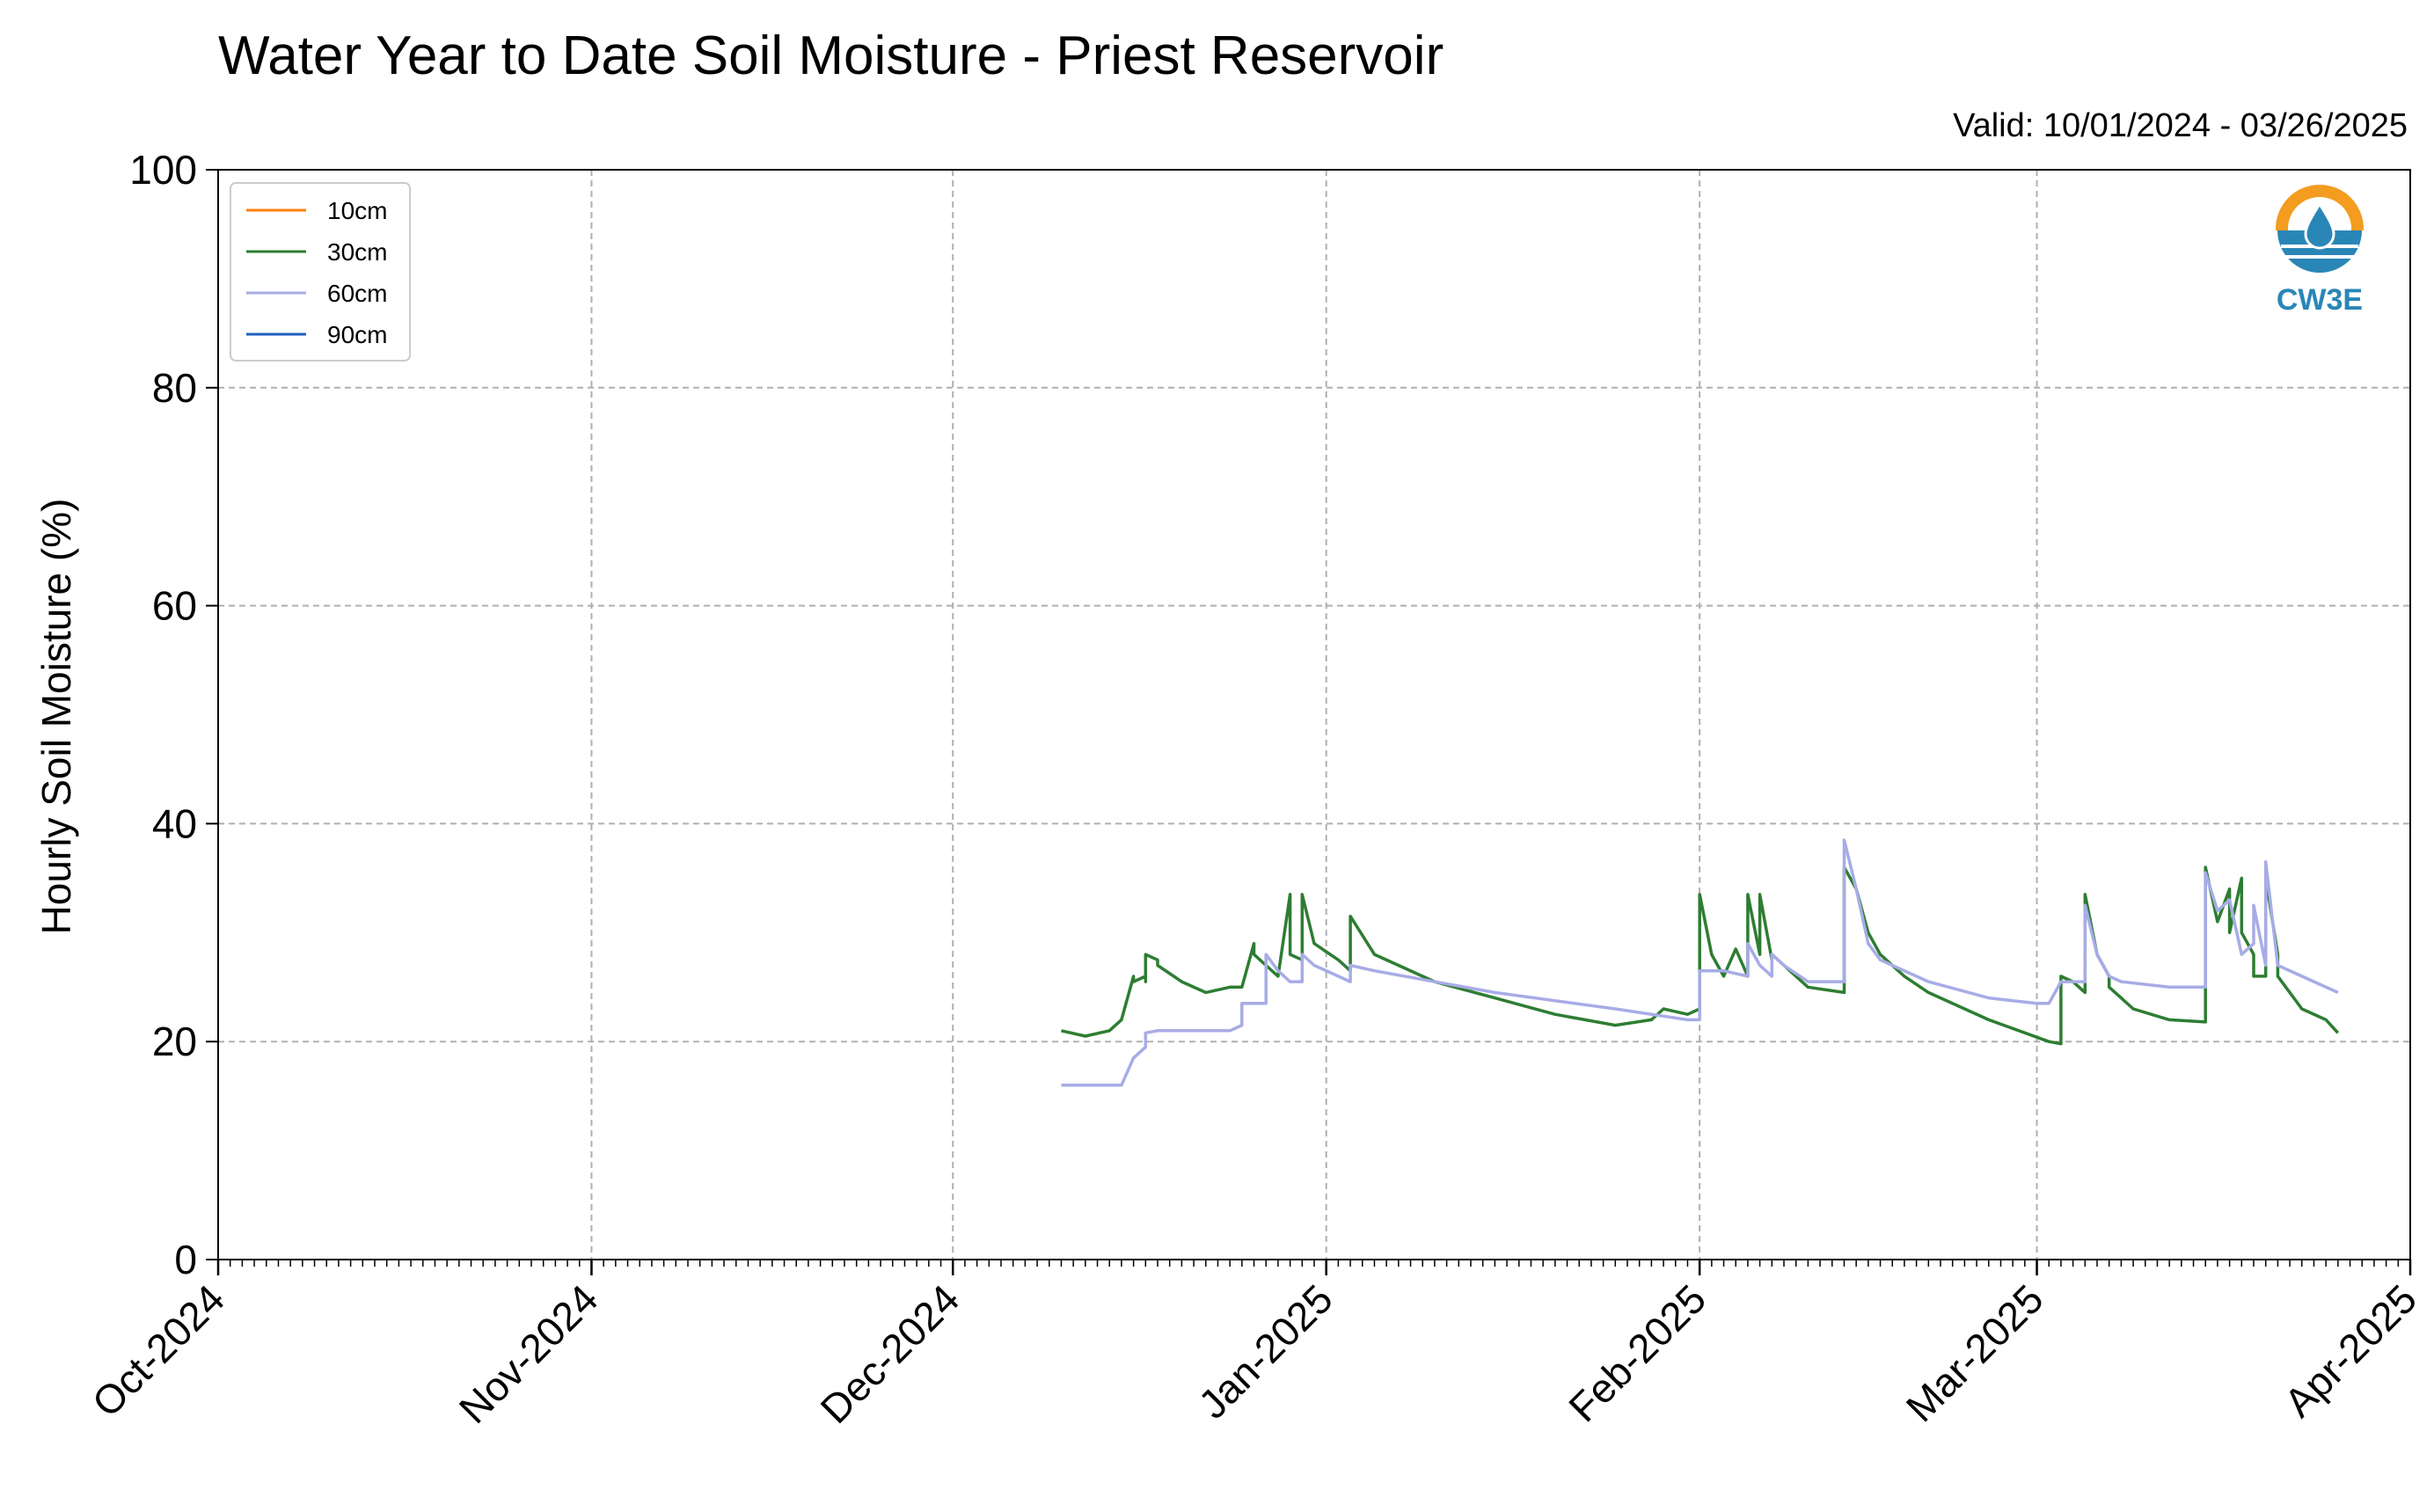 The image size is (2434, 1512). I want to click on x-tick-label: Jan-2025, so click(1265, 1351).